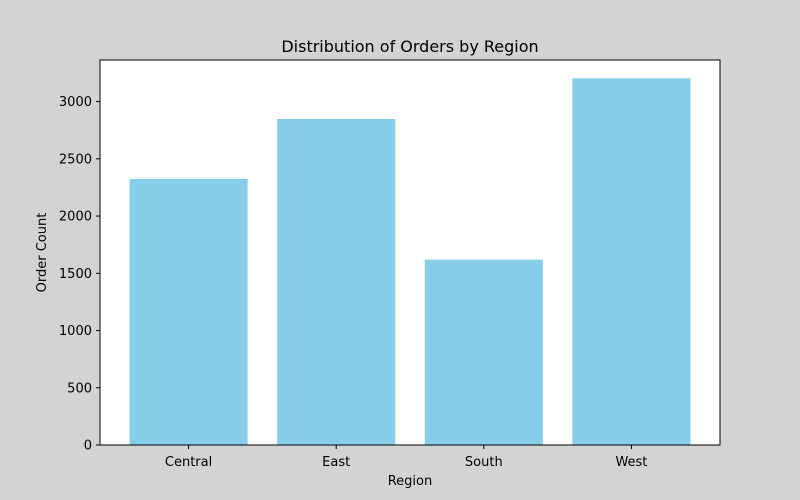 The height and width of the screenshot is (500, 800). What do you see at coordinates (484, 462) in the screenshot?
I see `x-tick-label: South` at bounding box center [484, 462].